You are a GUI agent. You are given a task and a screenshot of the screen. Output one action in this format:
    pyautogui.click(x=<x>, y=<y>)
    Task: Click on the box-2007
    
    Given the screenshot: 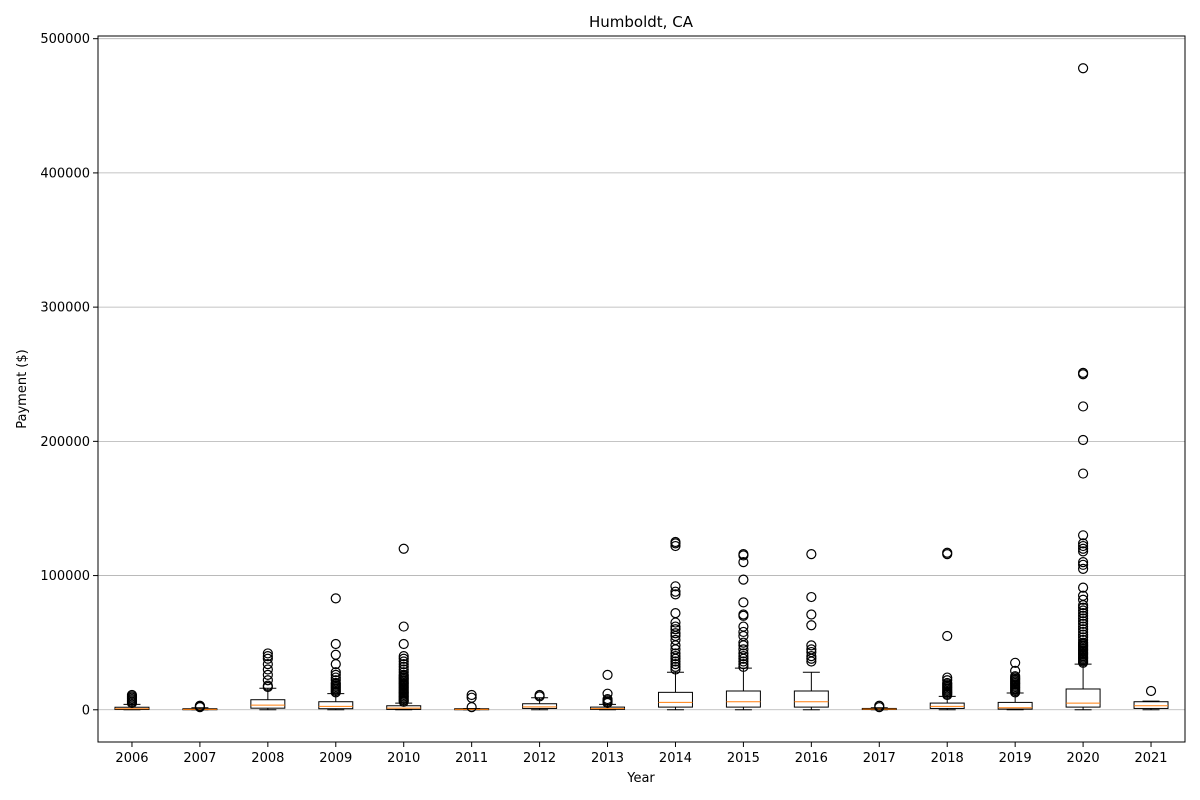 What is the action you would take?
    pyautogui.click(x=200, y=706)
    